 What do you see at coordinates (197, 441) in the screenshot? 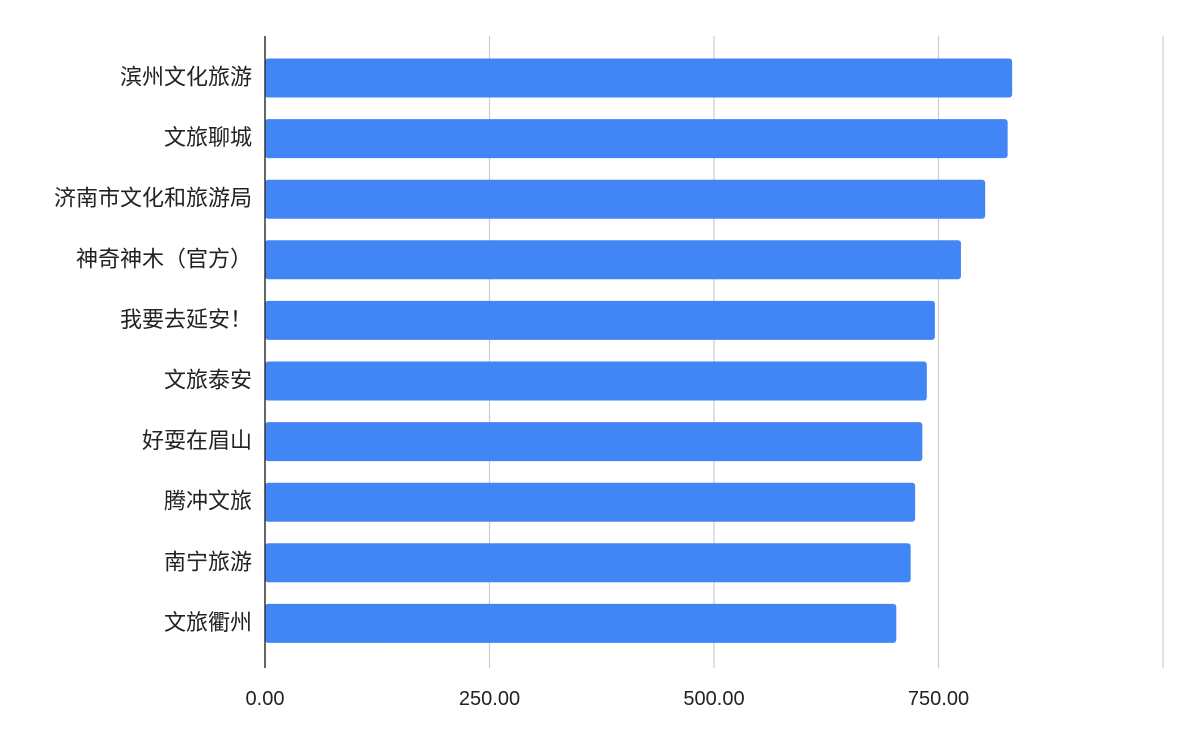
I see `category-label: 好耍在眉山` at bounding box center [197, 441].